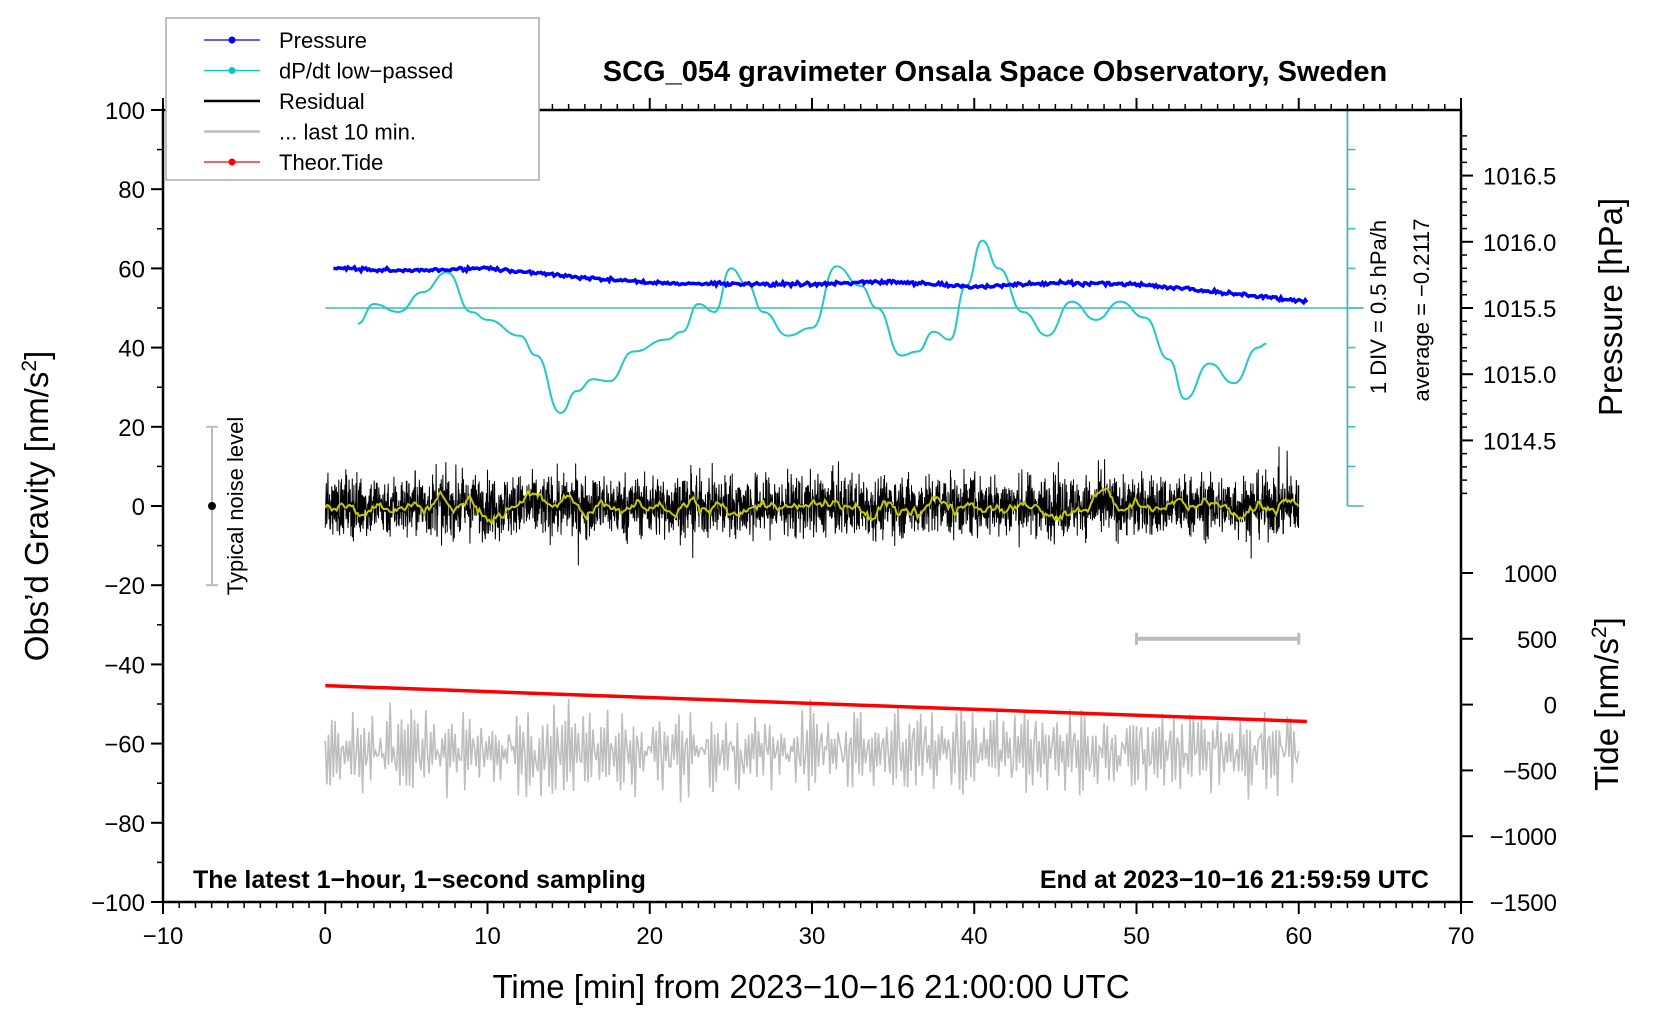 The height and width of the screenshot is (1020, 1660). Describe the element at coordinates (1606, 704) in the screenshot. I see `tide-axis-label: Tide [nm/s2]` at that location.